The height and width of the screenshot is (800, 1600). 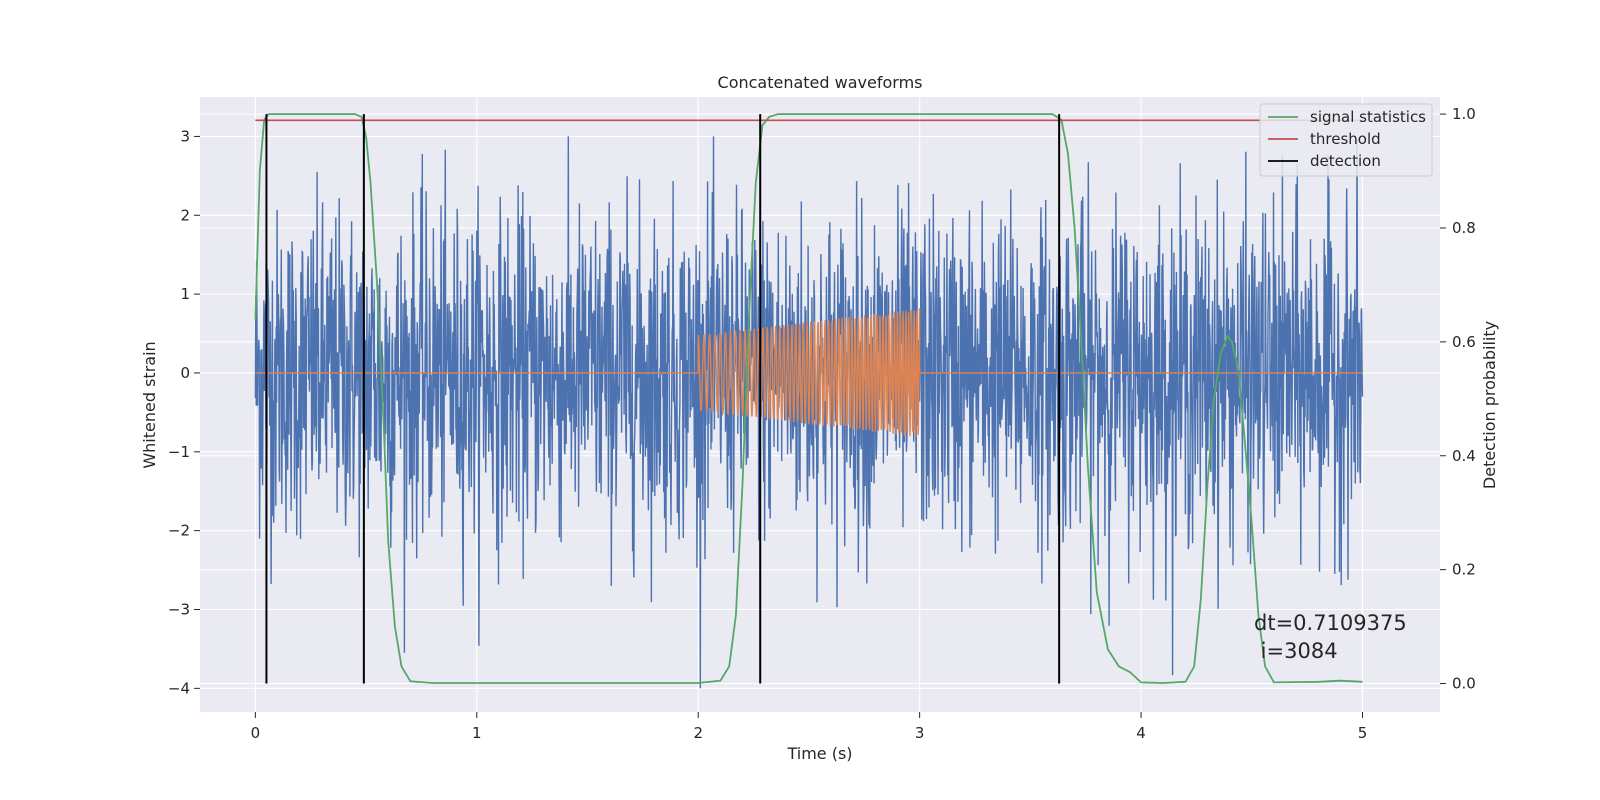 What do you see at coordinates (809, 727) in the screenshot?
I see `x-axis-ticks: 0 1 2 3 4 5` at bounding box center [809, 727].